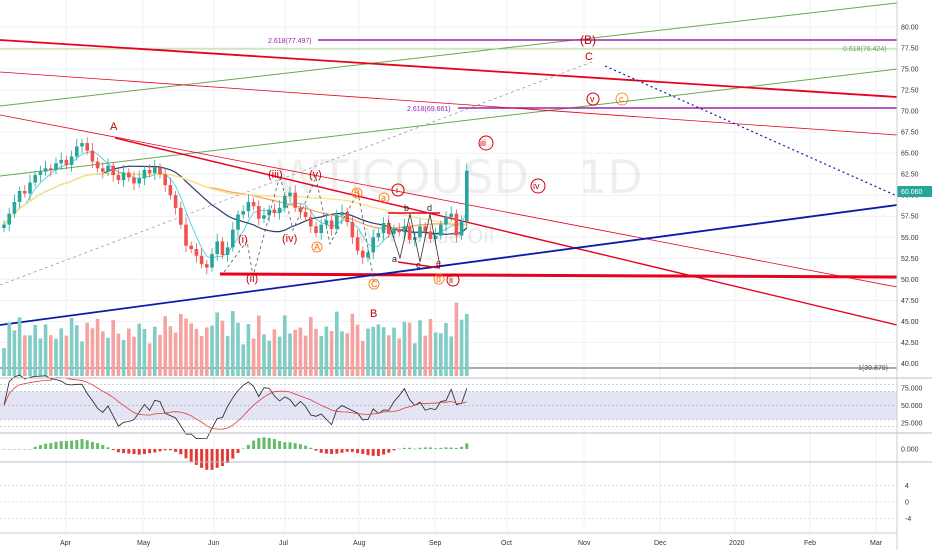 This screenshot has width=932, height=550. I want to click on price-tick-label: 55.00, so click(910, 238).